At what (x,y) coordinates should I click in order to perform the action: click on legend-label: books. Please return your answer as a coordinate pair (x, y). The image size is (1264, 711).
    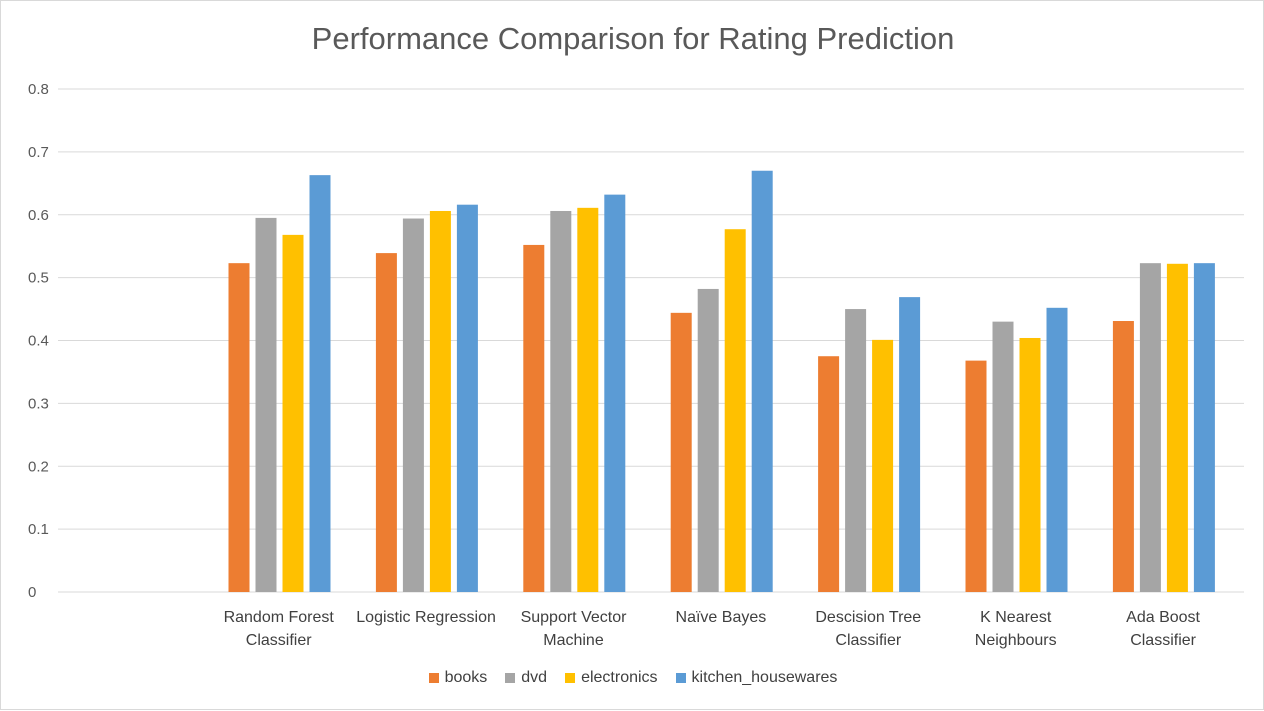
    Looking at the image, I should click on (466, 677).